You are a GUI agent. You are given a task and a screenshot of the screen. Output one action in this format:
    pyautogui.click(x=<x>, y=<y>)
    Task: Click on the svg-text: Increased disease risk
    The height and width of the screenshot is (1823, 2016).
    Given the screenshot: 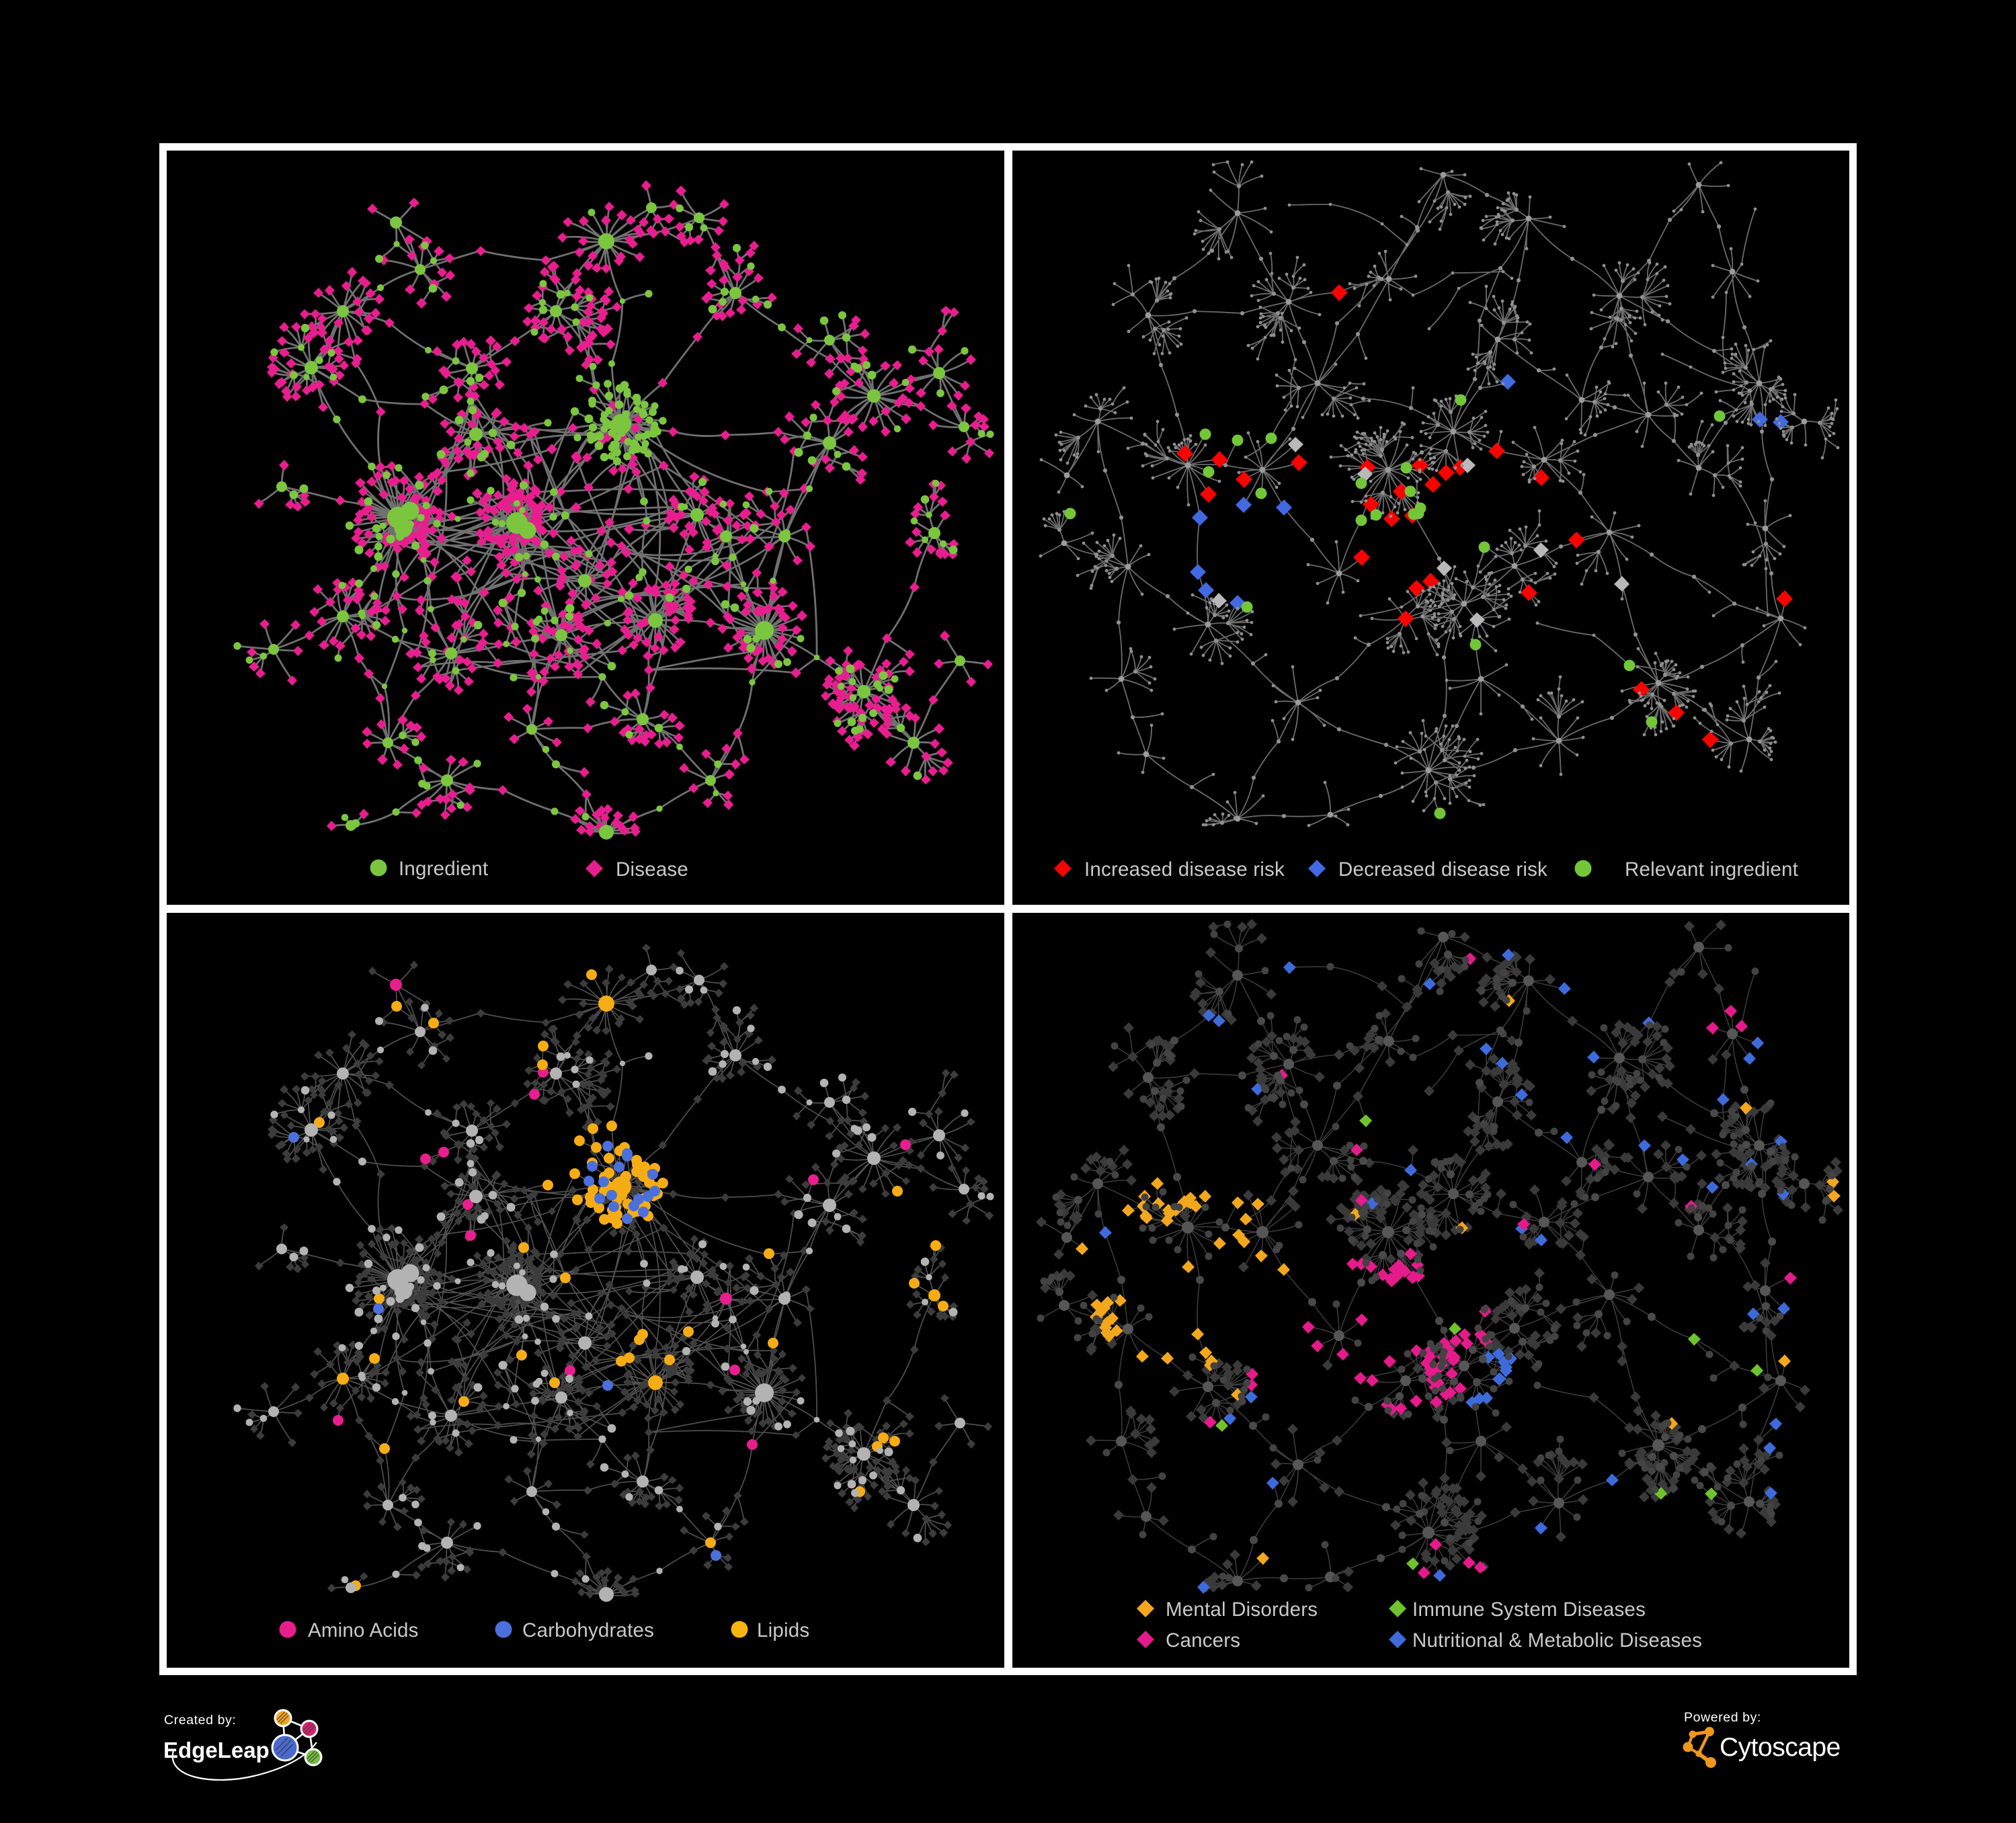 What is the action you would take?
    pyautogui.click(x=1184, y=869)
    